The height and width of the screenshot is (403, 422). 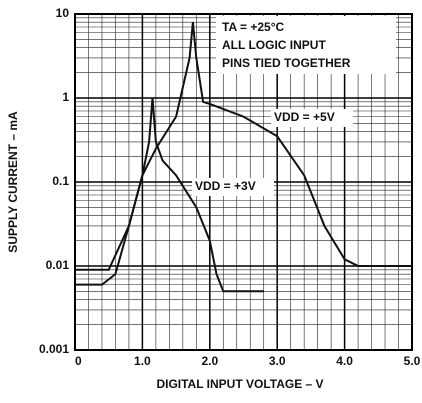 I want to click on annotation-box, so click(x=306, y=45).